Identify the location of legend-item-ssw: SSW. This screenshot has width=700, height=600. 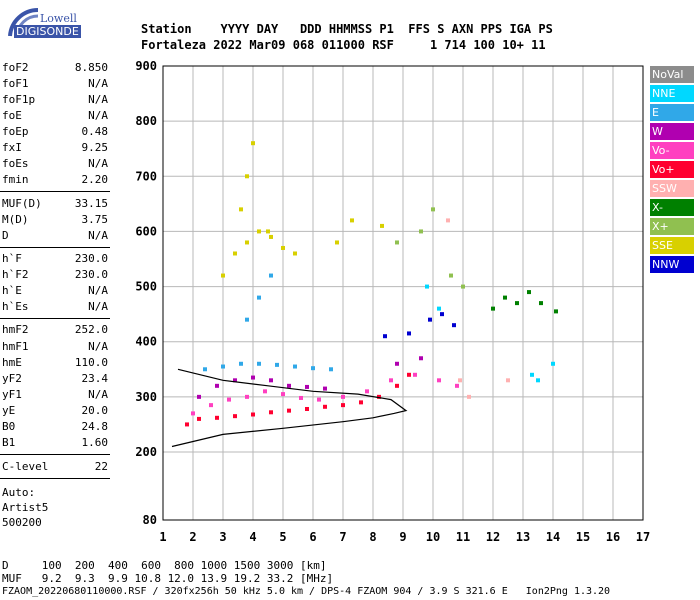
(672, 188).